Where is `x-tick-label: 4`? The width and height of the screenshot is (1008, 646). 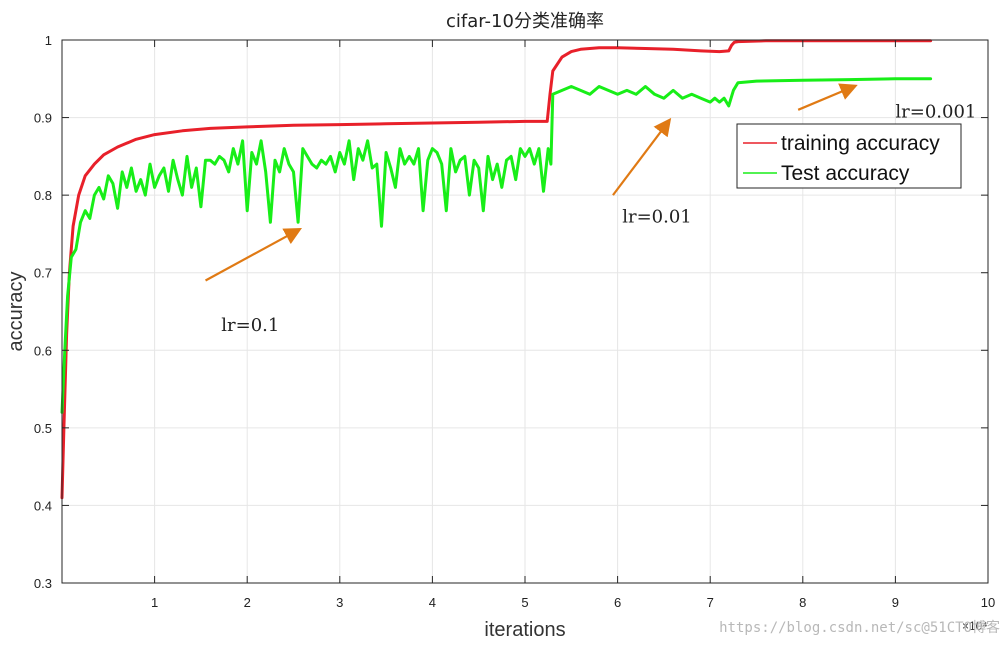
x-tick-label: 4 is located at coordinates (432, 602).